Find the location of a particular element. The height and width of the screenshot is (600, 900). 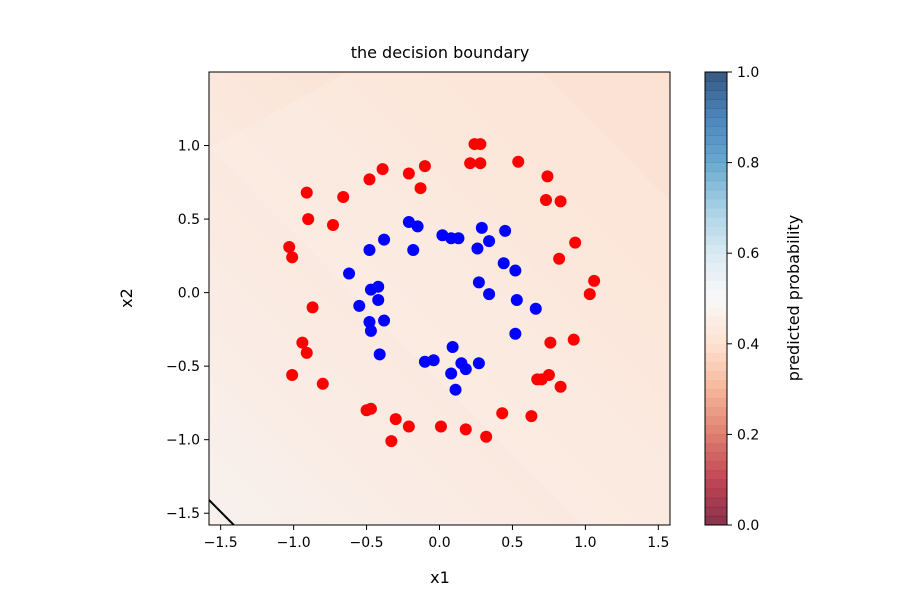

x-tick-label: −1.5 is located at coordinates (221, 543).